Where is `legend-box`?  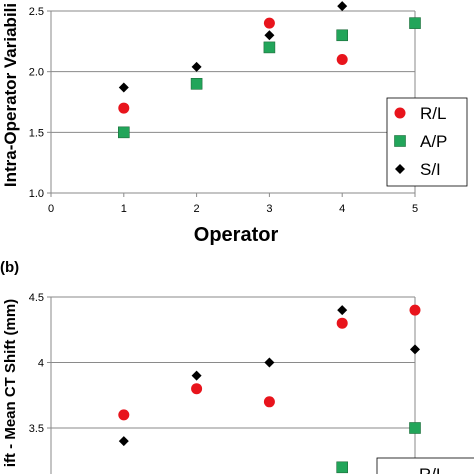
legend-box is located at coordinates (425, 465).